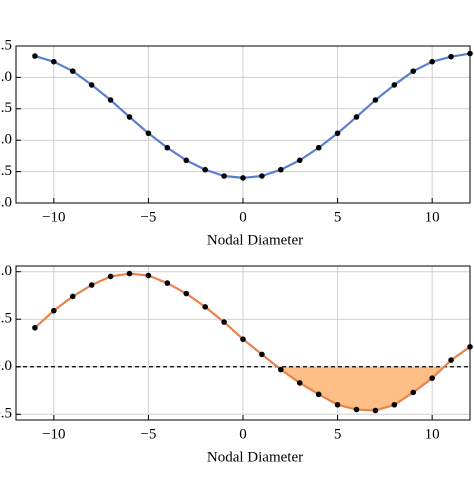  I want to click on y-tick-label: −0.5, so click(6, 414).